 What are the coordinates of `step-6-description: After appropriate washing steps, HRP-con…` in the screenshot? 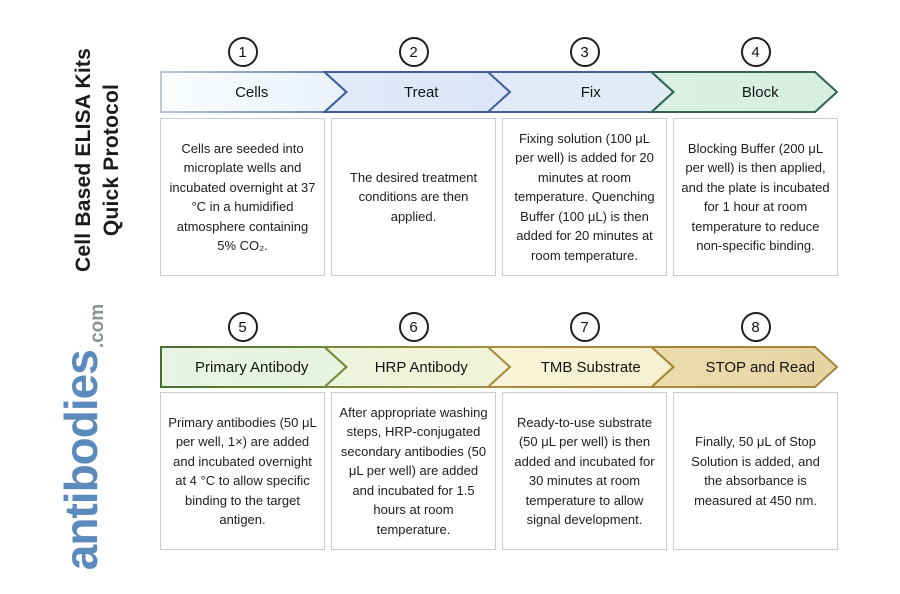 It's located at (413, 470).